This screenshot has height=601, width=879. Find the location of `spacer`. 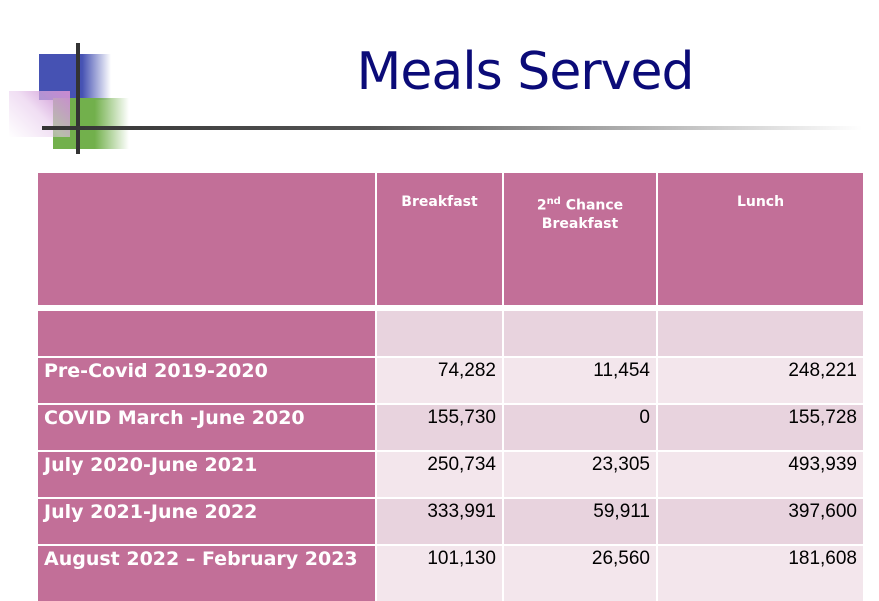

spacer is located at coordinates (450, 308).